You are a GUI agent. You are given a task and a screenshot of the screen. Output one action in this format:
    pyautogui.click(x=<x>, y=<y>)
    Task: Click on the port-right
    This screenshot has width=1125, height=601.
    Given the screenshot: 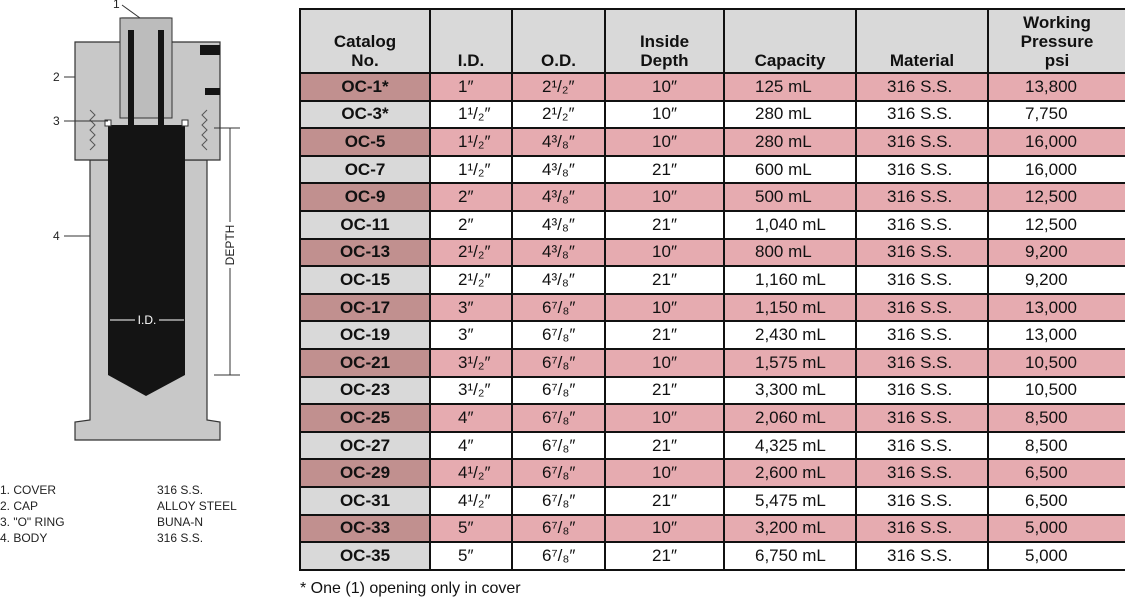 What is the action you would take?
    pyautogui.click(x=161, y=79)
    